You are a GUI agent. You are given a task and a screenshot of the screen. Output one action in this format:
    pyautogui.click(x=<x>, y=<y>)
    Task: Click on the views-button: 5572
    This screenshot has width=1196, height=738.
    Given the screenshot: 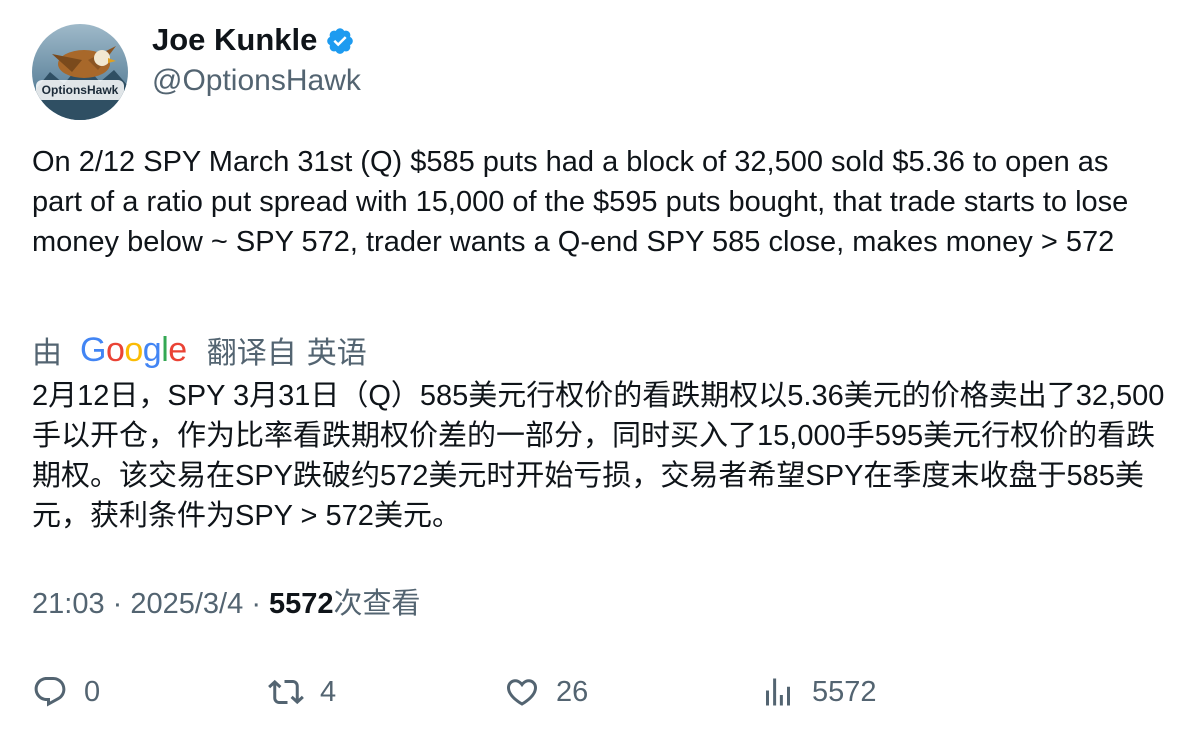 What is the action you would take?
    pyautogui.click(x=818, y=692)
    